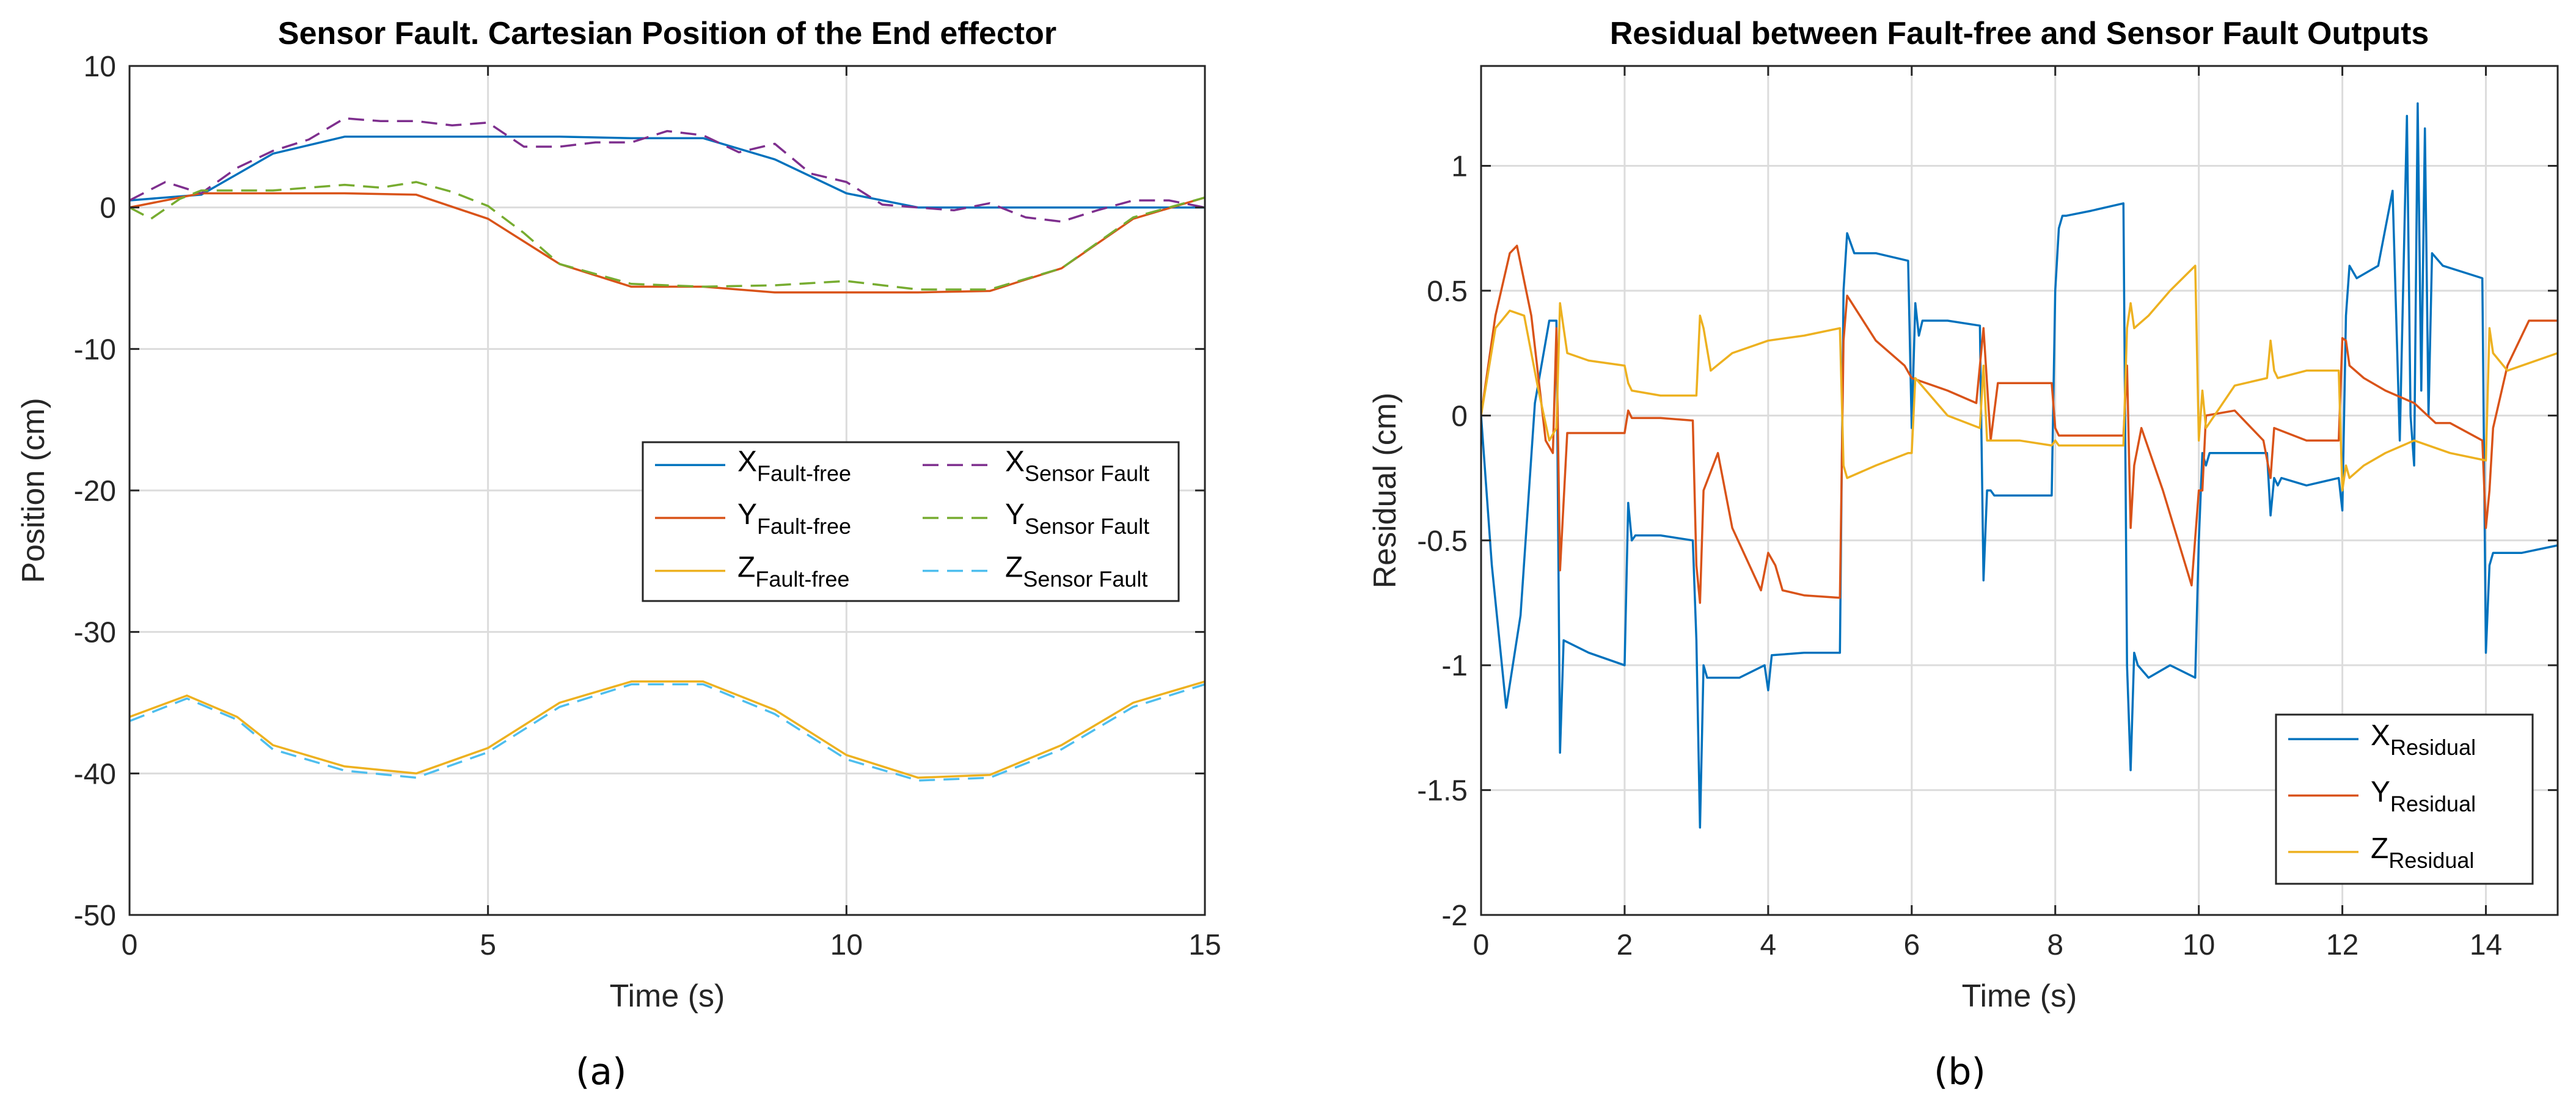  What do you see at coordinates (2342, 945) in the screenshot?
I see `x-tick-label: 12` at bounding box center [2342, 945].